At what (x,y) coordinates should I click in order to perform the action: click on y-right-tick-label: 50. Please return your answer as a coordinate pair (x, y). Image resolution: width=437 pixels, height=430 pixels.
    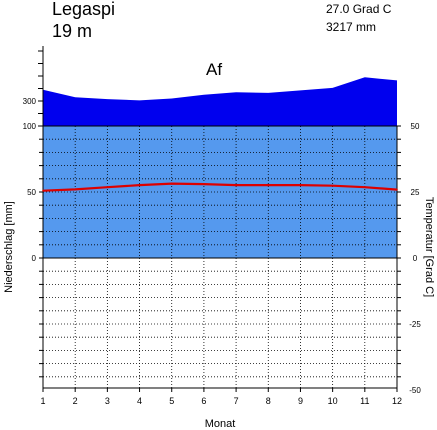
    Looking at the image, I should click on (415, 126).